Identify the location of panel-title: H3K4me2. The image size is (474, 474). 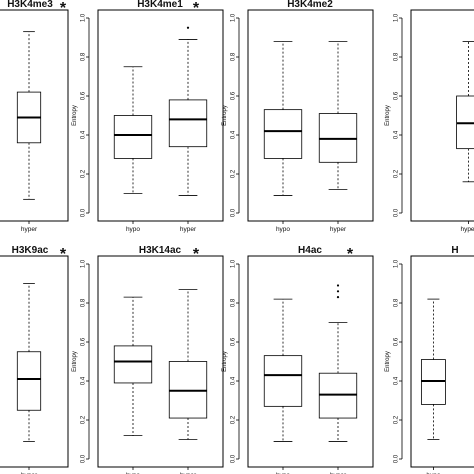
(310, 5).